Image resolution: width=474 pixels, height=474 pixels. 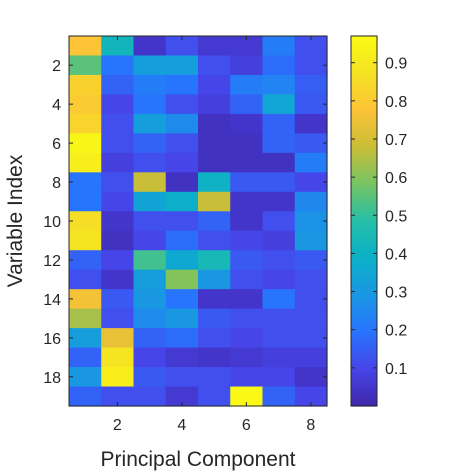 What do you see at coordinates (117, 425) in the screenshot?
I see `x-tick-label: 2` at bounding box center [117, 425].